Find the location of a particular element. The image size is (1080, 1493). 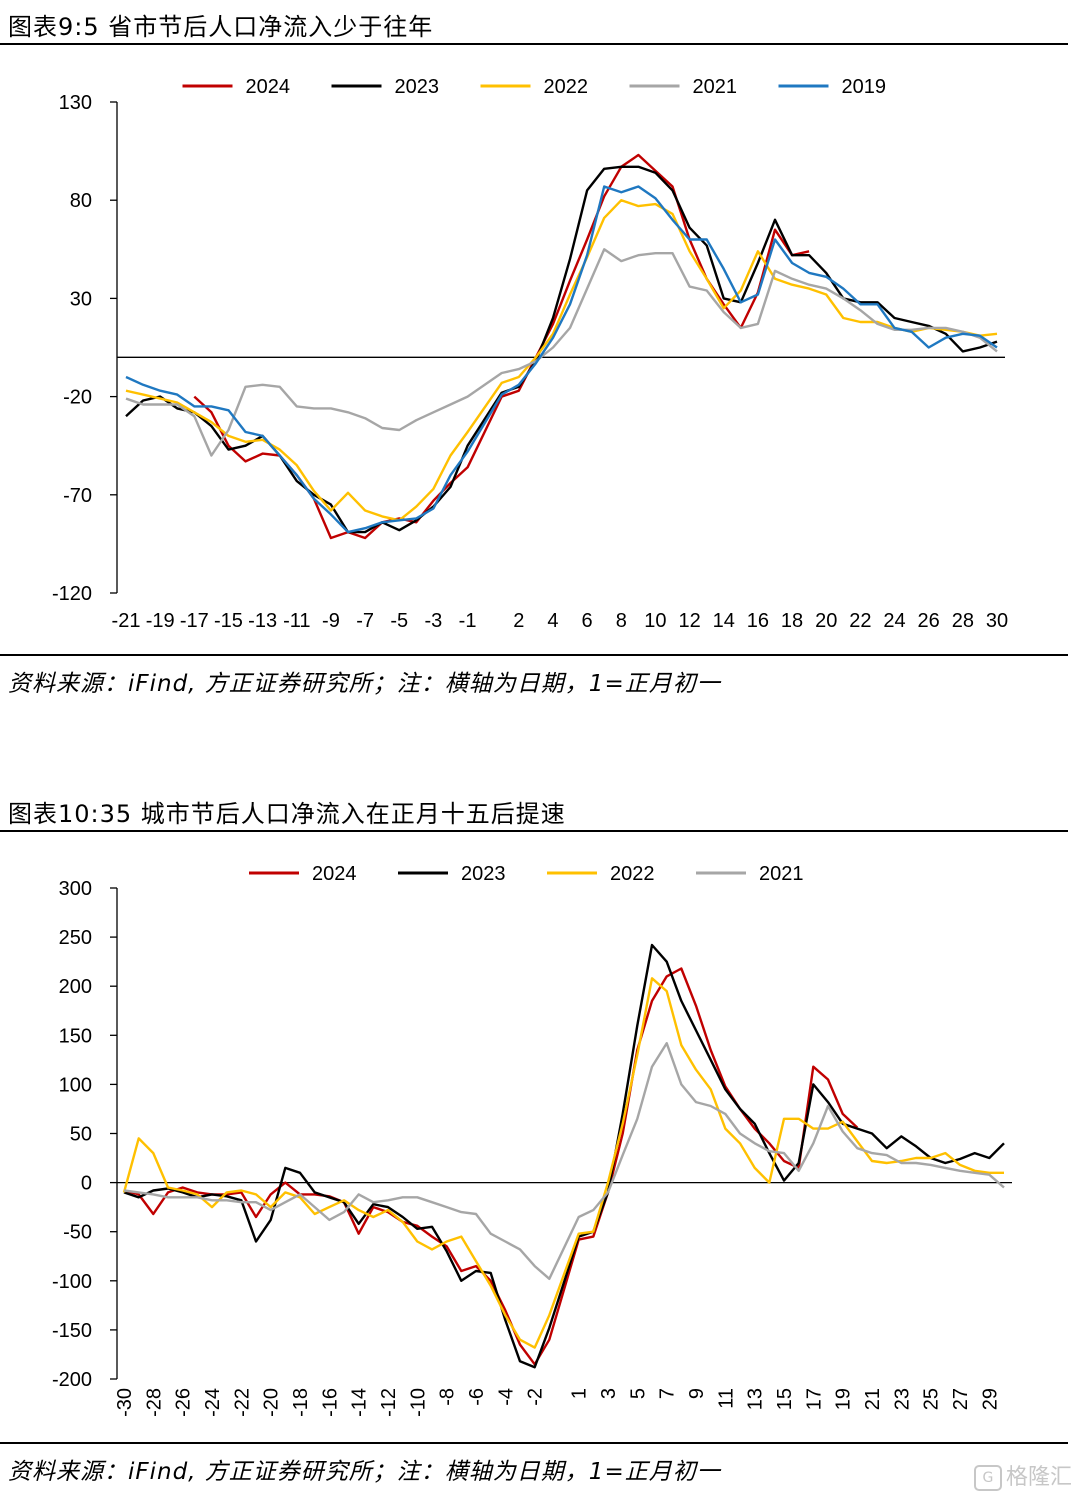

x-tick-label: -15 is located at coordinates (228, 621).